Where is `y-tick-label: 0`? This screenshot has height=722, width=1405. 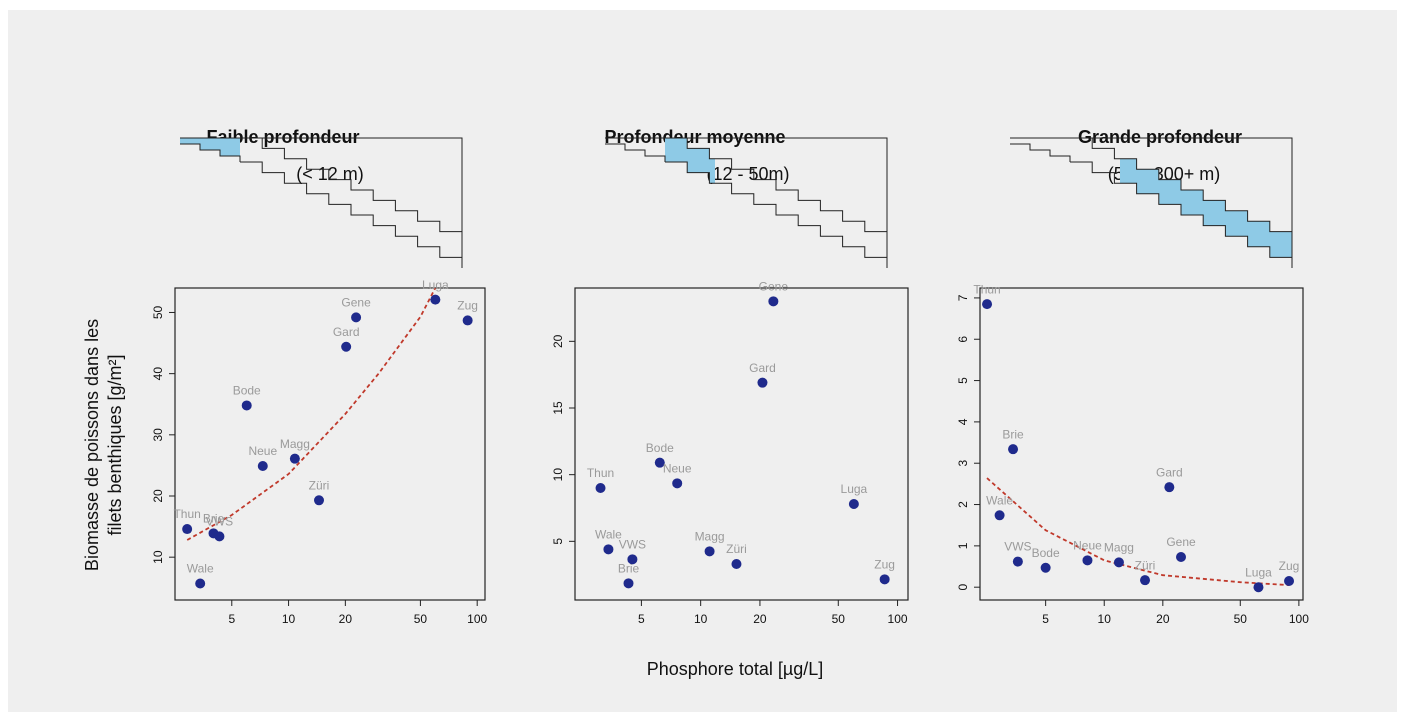
y-tick-label: 0 is located at coordinates (963, 587).